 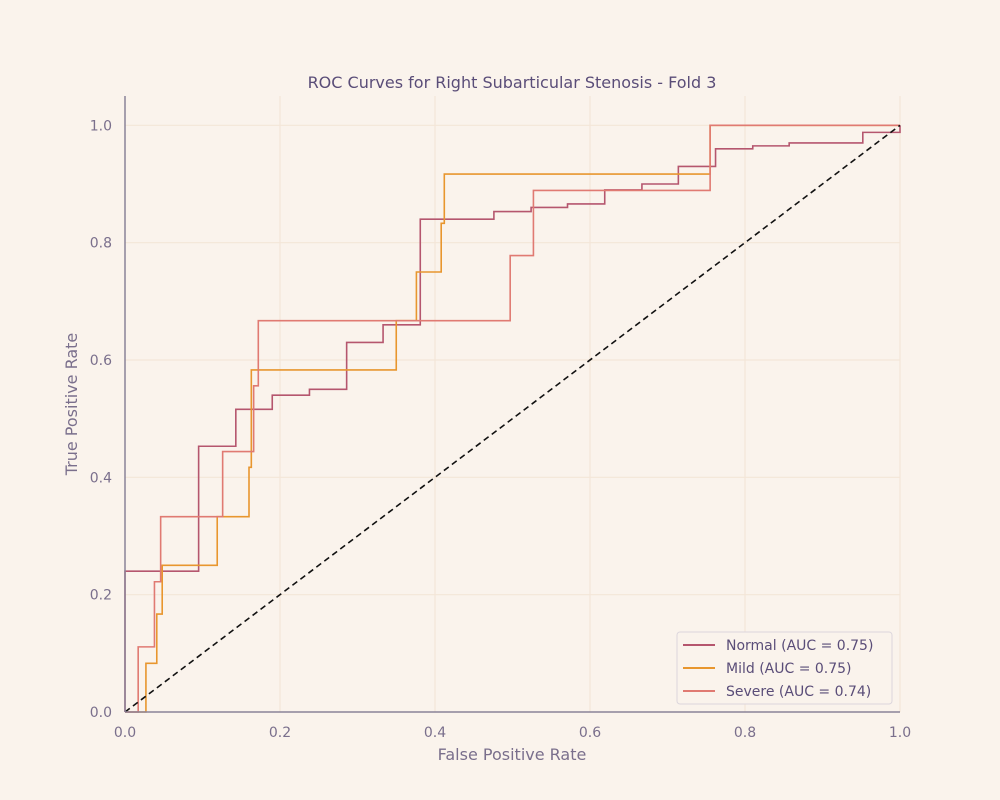 I want to click on y-tick-label: 0.4, so click(x=101, y=478).